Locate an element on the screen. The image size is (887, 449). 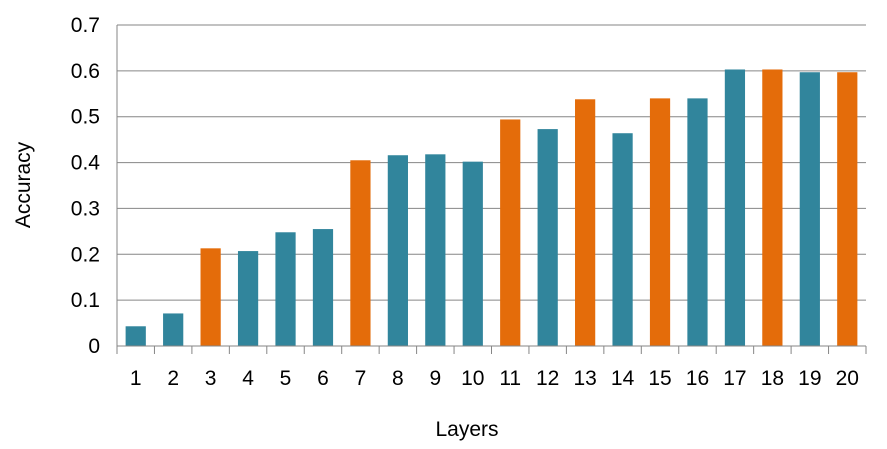
y-tick-label: 0.1 is located at coordinates (85, 300).